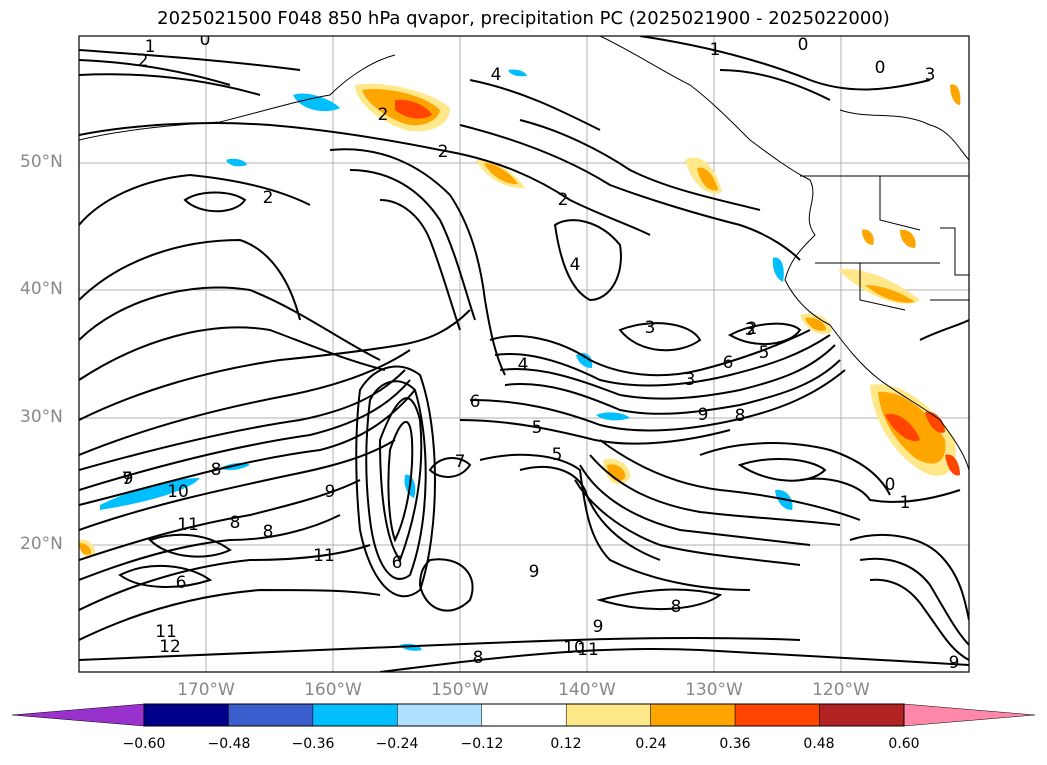 The image size is (1047, 765). Describe the element at coordinates (460, 690) in the screenshot. I see `lon-label: 150°W` at that location.